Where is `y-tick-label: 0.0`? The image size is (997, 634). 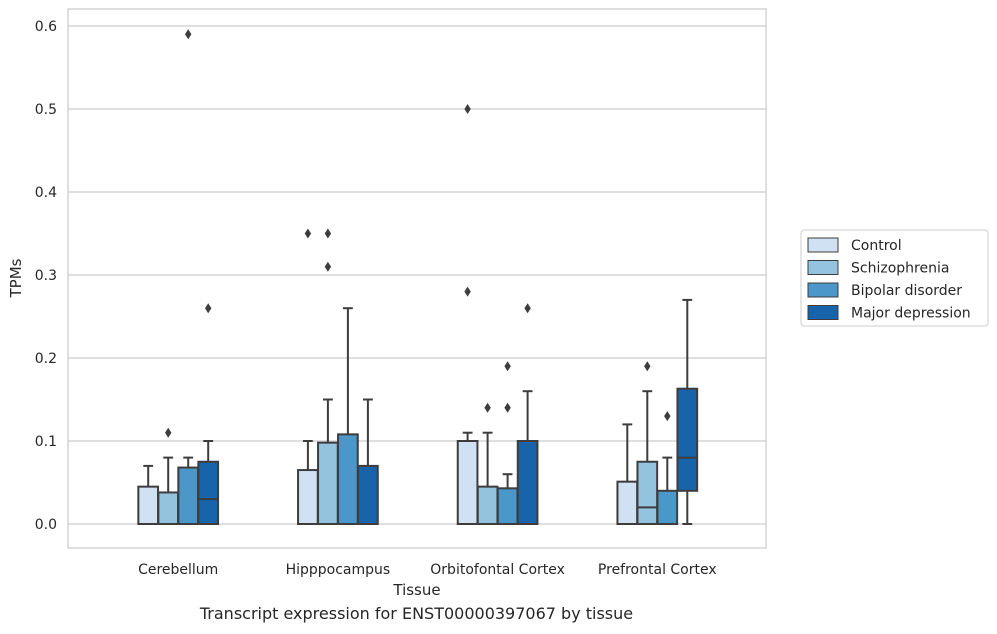 y-tick-label: 0.0 is located at coordinates (46, 525).